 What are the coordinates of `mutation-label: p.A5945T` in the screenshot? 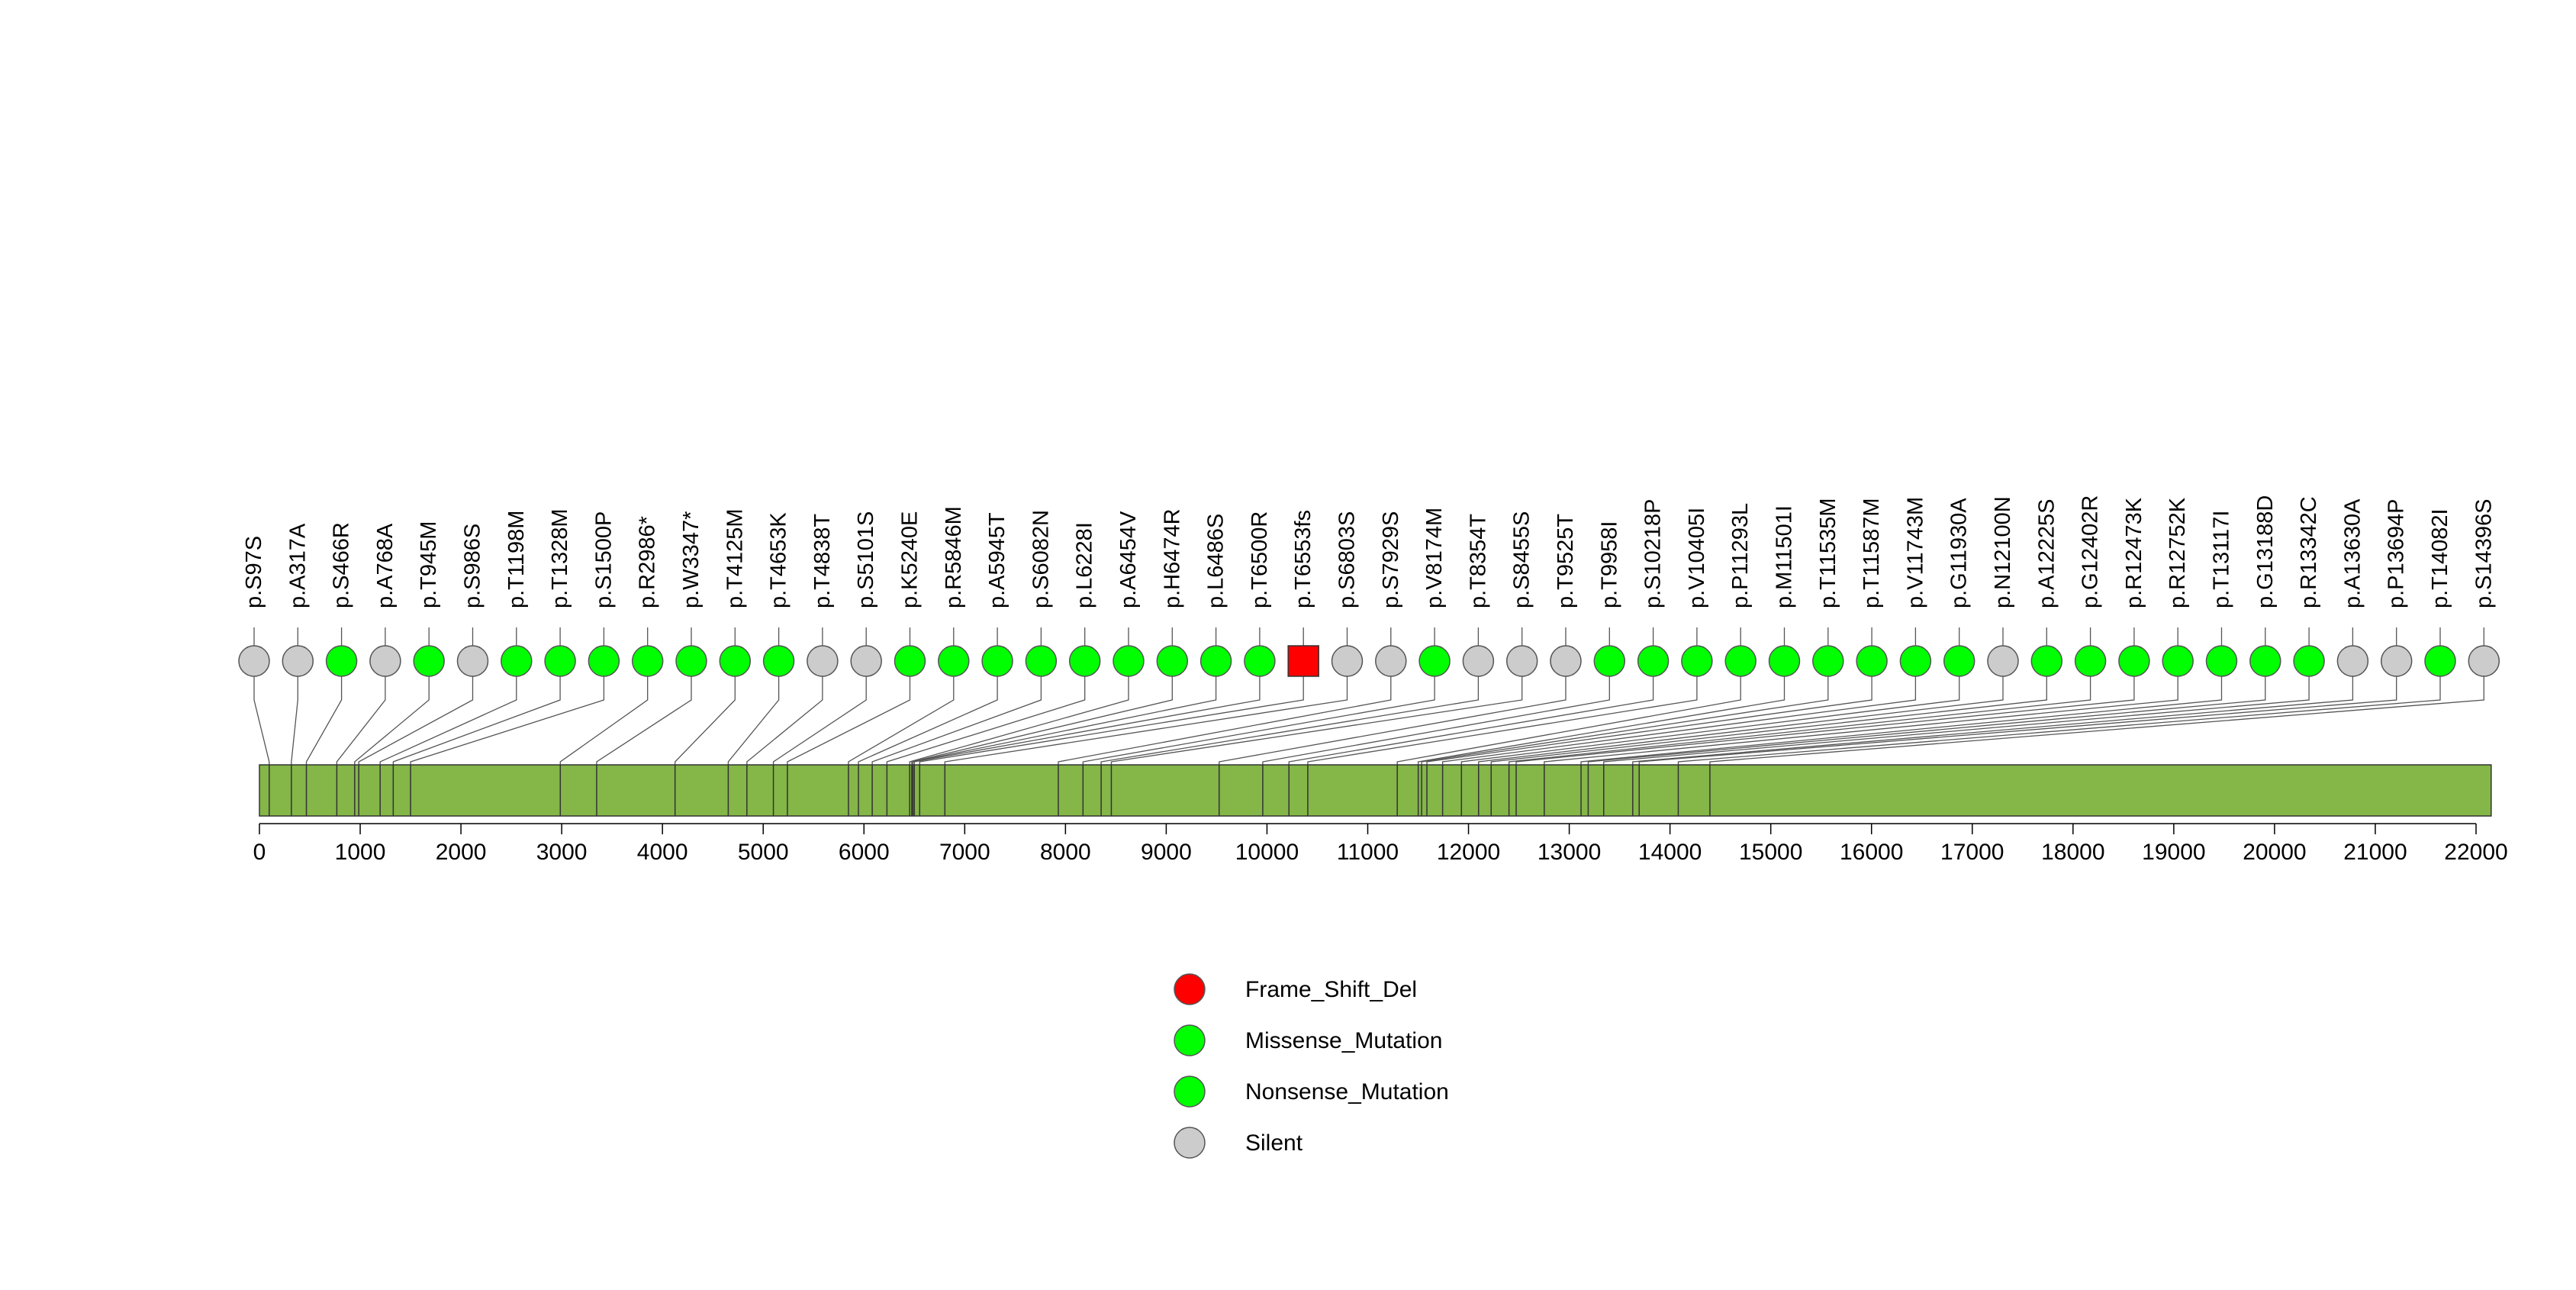 It's located at (997, 560).